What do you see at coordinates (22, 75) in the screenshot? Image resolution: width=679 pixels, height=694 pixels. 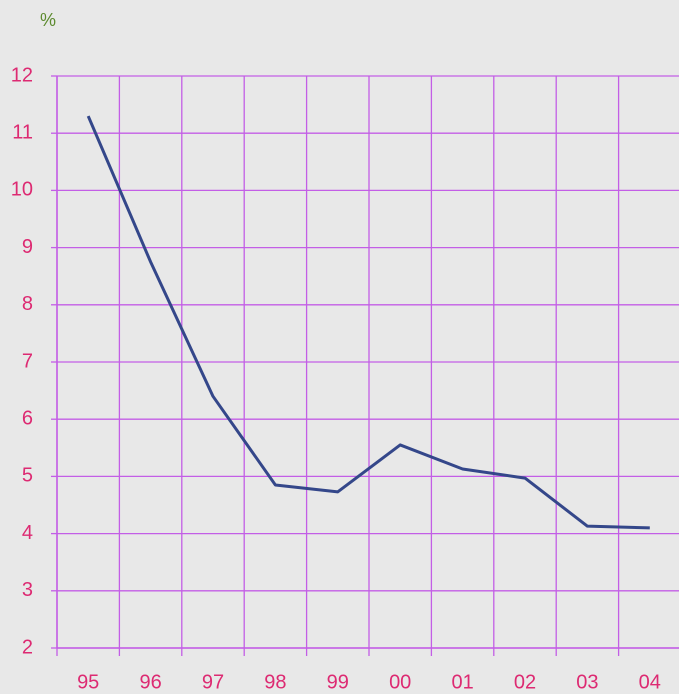 I see `y-tick-label: 12` at bounding box center [22, 75].